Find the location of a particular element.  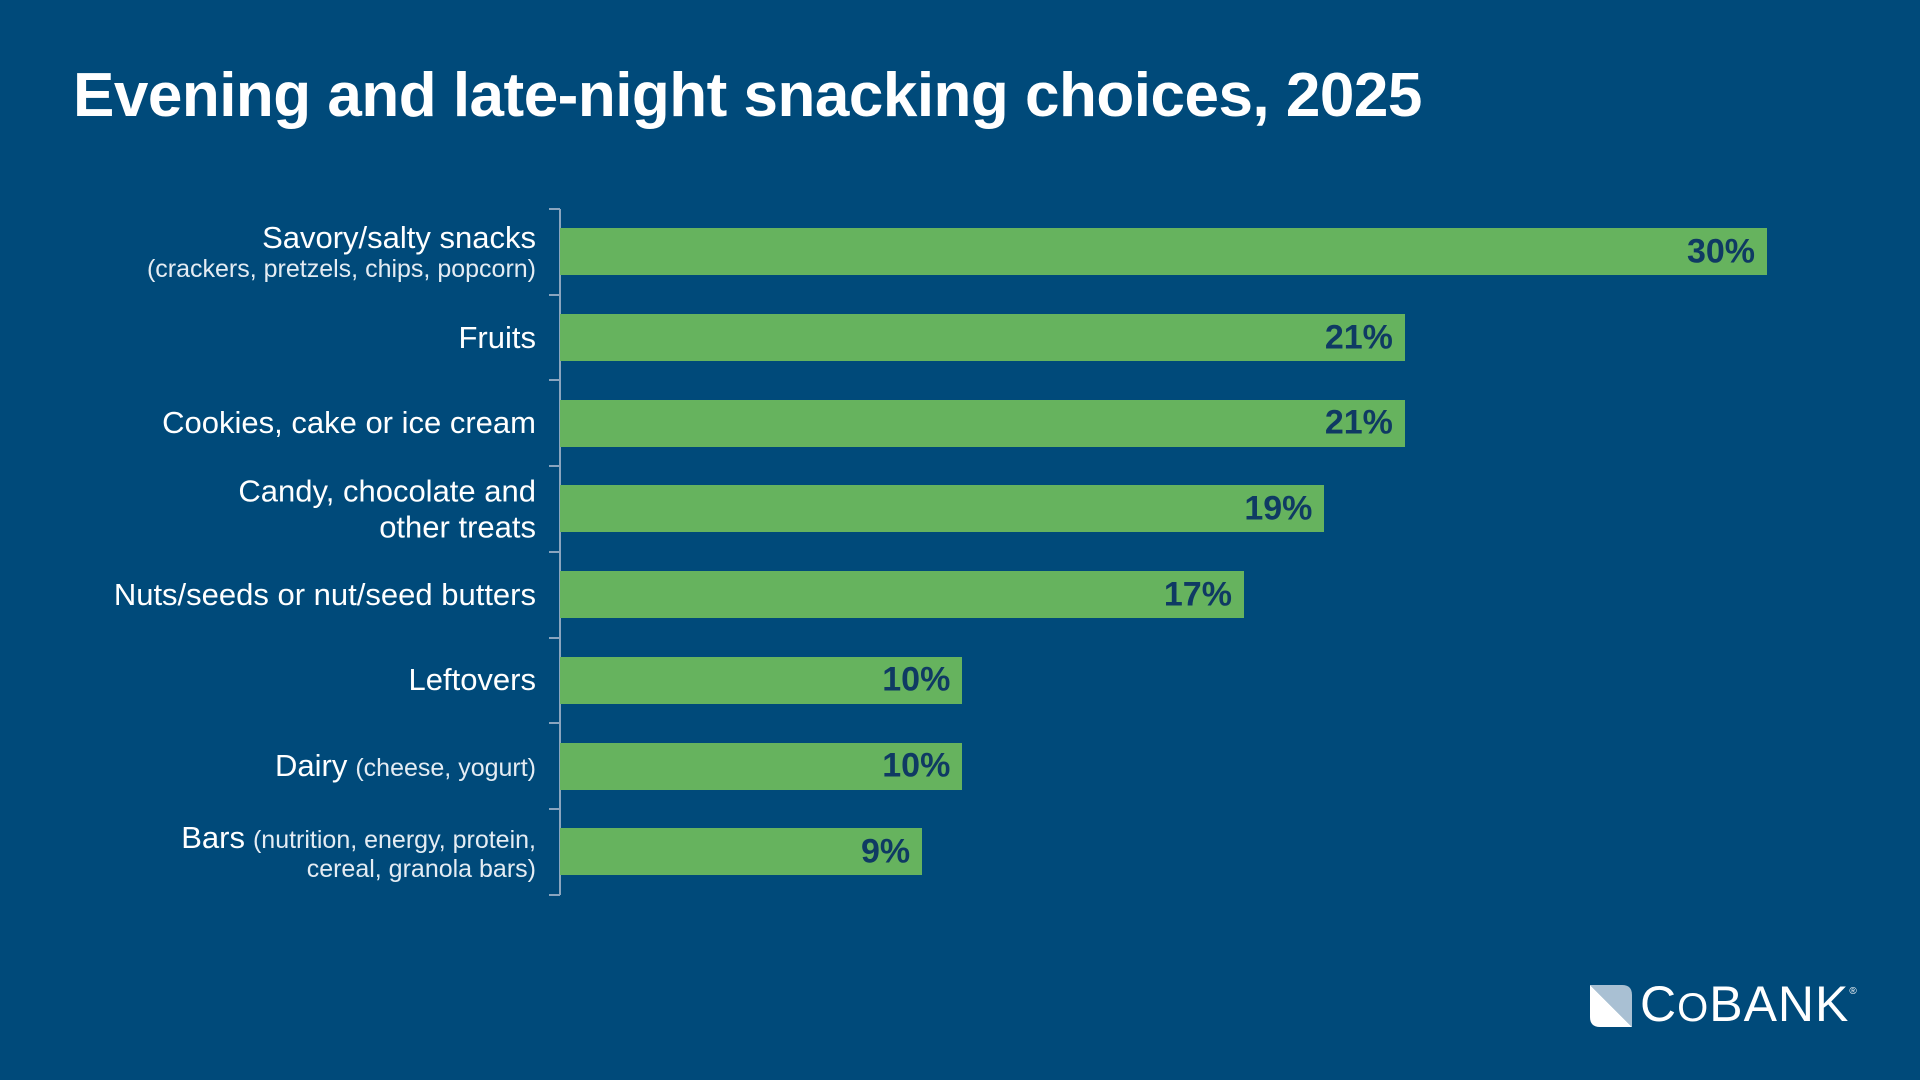

category-label-main: Fruits is located at coordinates (497, 337).